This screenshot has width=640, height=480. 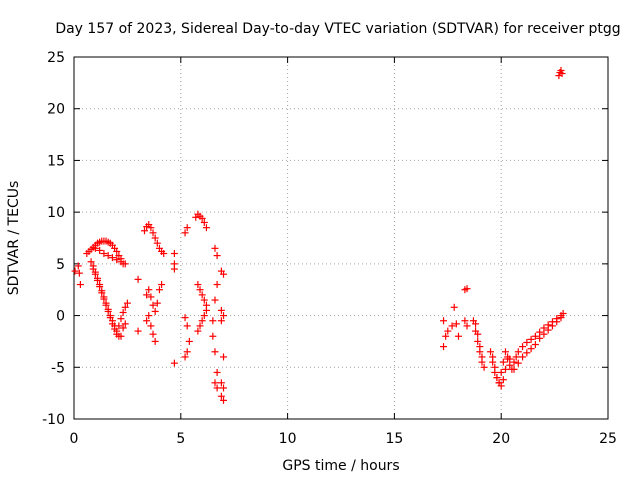 I want to click on y-tick-label: 10, so click(x=56, y=213).